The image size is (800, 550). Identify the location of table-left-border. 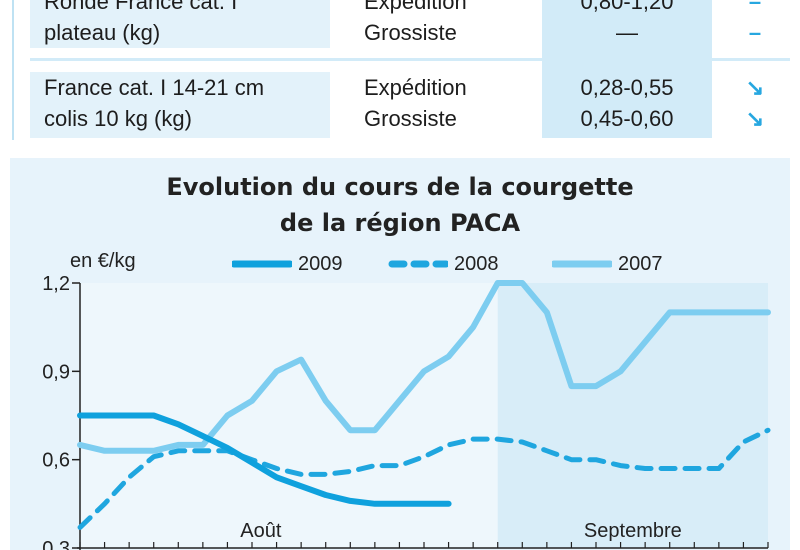
(13, 70).